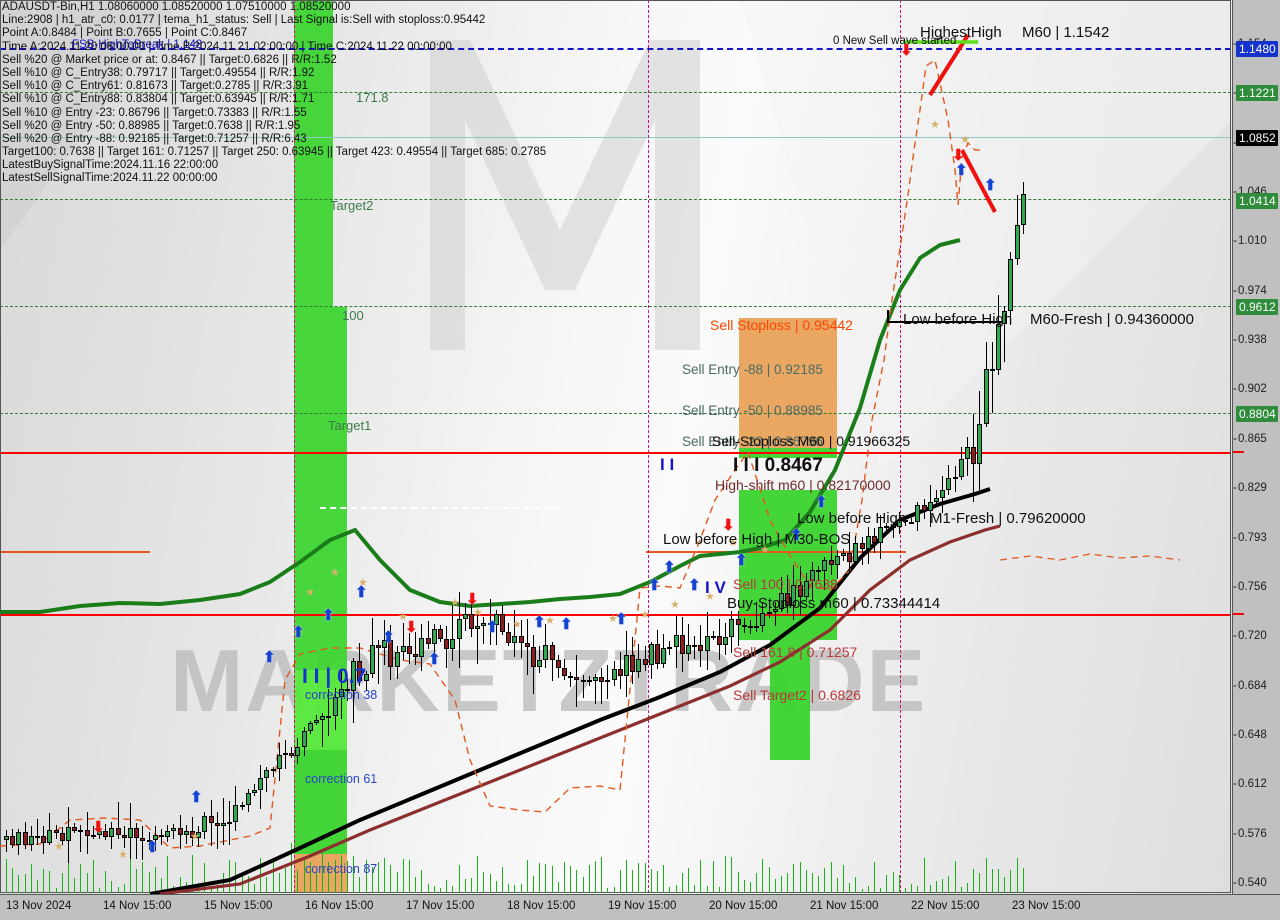  What do you see at coordinates (238, 906) in the screenshot?
I see `time-tick: 15 Nov 15:00` at bounding box center [238, 906].